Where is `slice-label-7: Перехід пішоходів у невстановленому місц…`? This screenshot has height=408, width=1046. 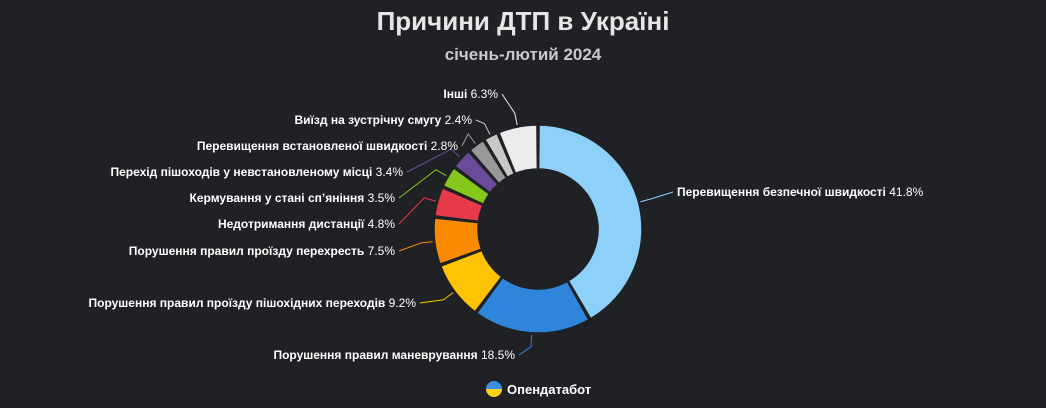 slice-label-7: Перехід пішоходів у невстановленому місц… is located at coordinates (256, 172).